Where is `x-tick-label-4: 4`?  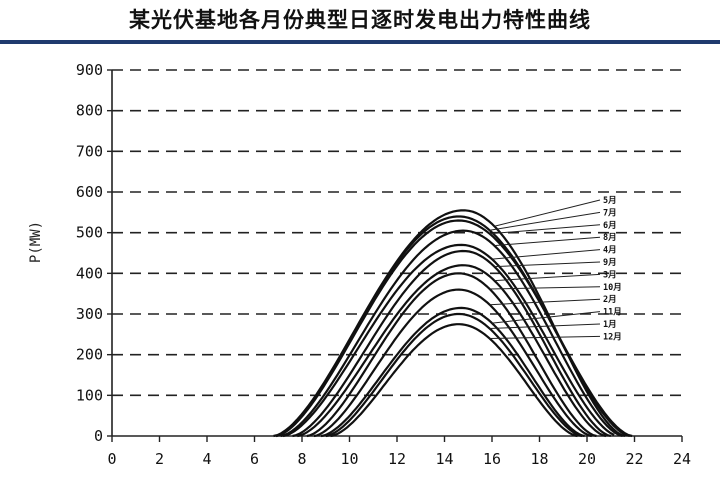 x-tick-label-4: 4 is located at coordinates (206, 459).